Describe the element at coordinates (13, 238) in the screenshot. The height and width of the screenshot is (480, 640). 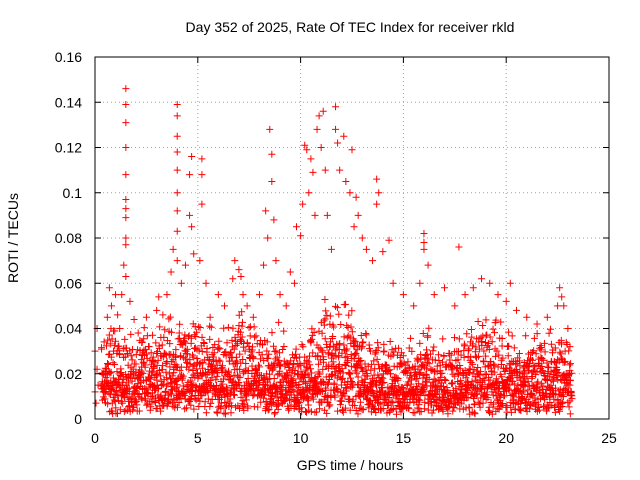
I see `y-axis-label: ROTI / TECUs` at that location.